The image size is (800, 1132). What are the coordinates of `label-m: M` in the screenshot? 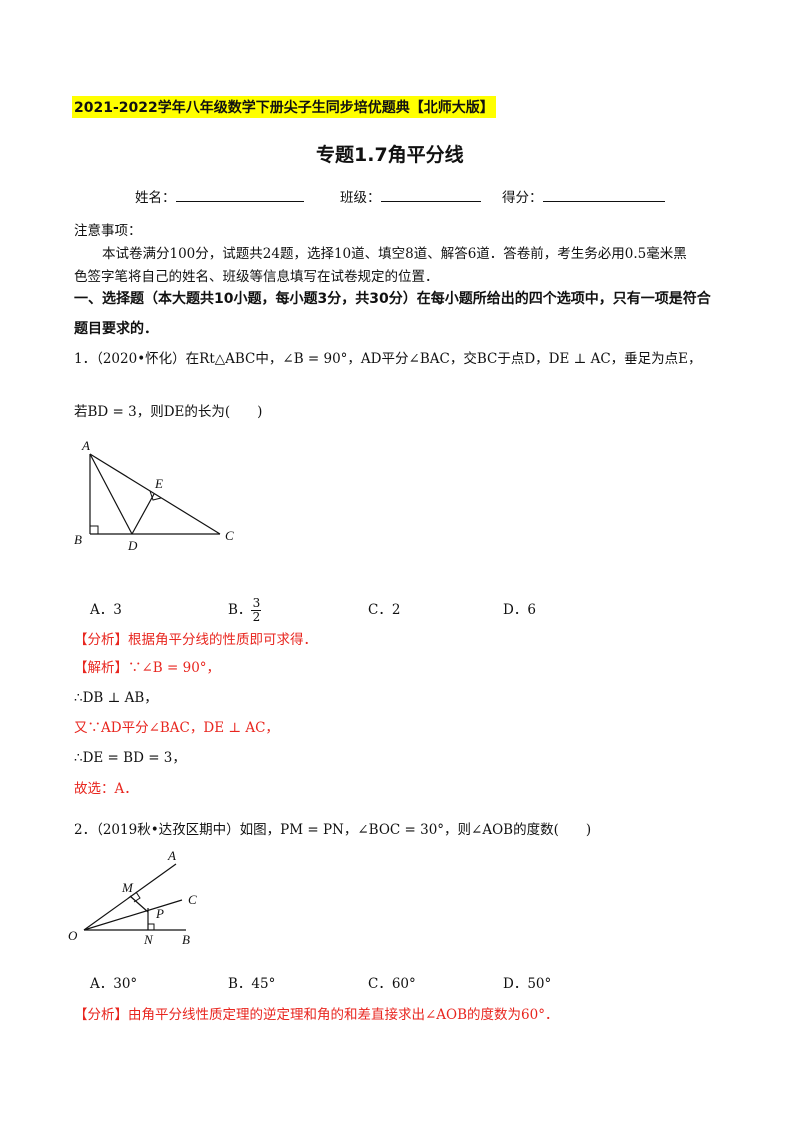 It's located at (127, 887).